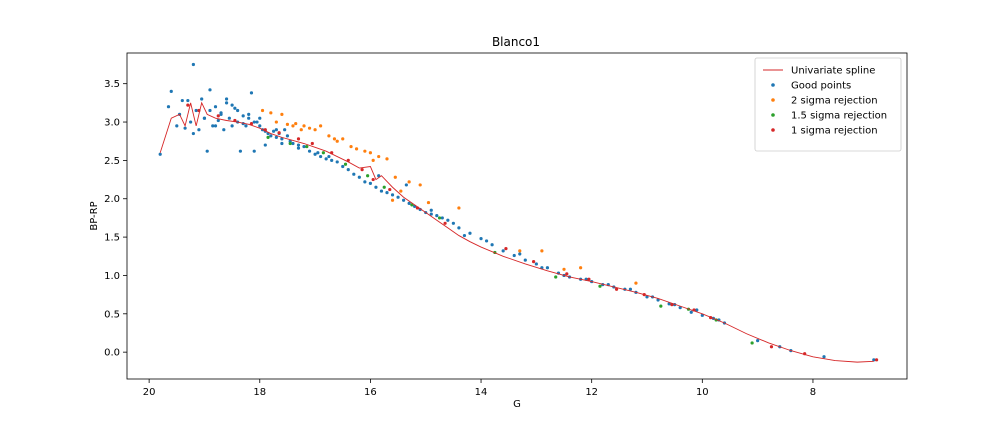  I want to click on y-tick-label: 0.0, so click(112, 353).